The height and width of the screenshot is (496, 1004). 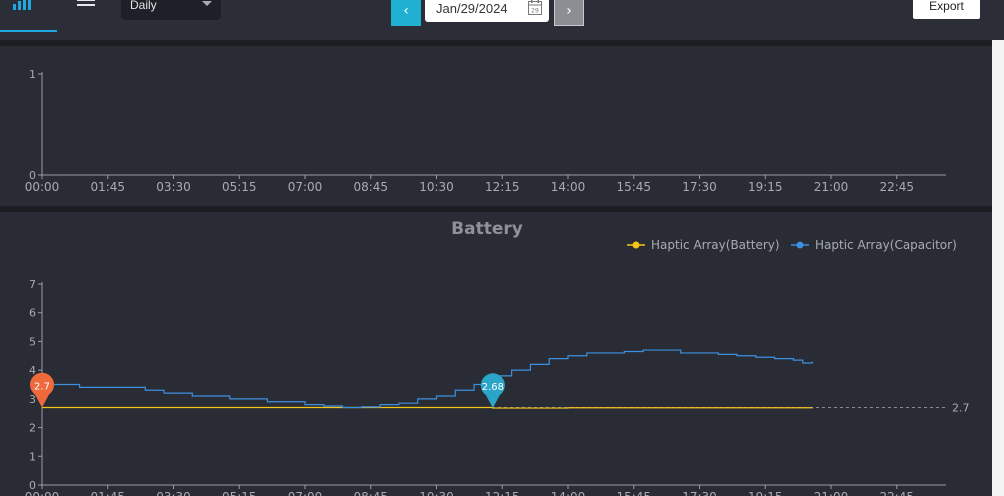 I want to click on y-tick-label: 5, so click(x=32, y=341).